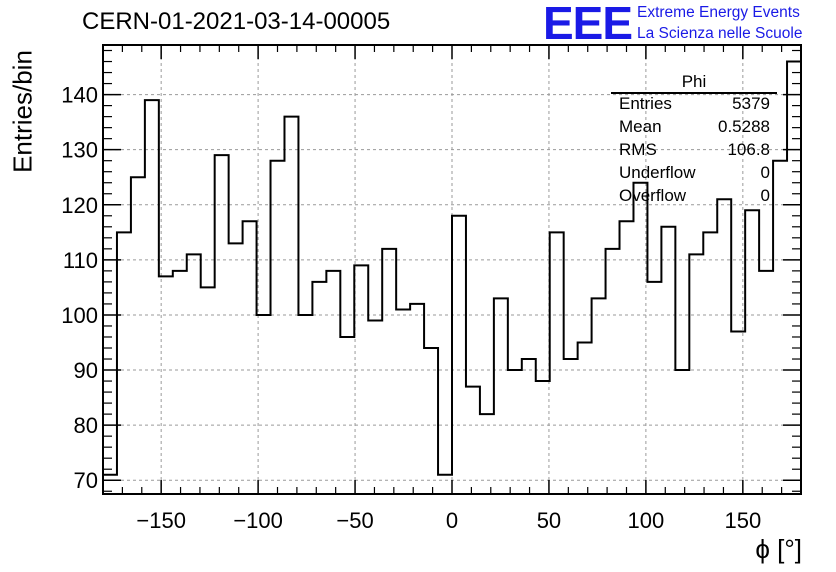 This screenshot has height=572, width=836. What do you see at coordinates (452, 520) in the screenshot?
I see `x-tick-label: 0` at bounding box center [452, 520].